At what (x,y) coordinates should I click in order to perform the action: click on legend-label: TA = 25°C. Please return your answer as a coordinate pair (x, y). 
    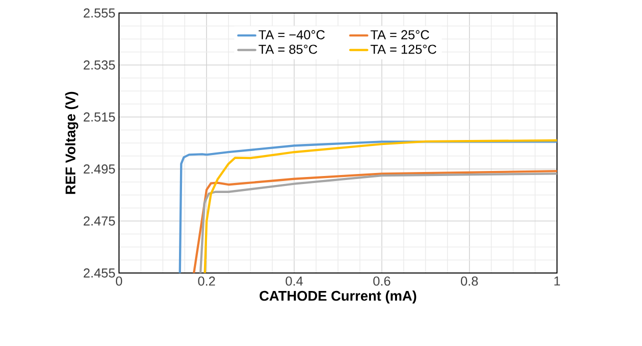
    Looking at the image, I should click on (400, 35).